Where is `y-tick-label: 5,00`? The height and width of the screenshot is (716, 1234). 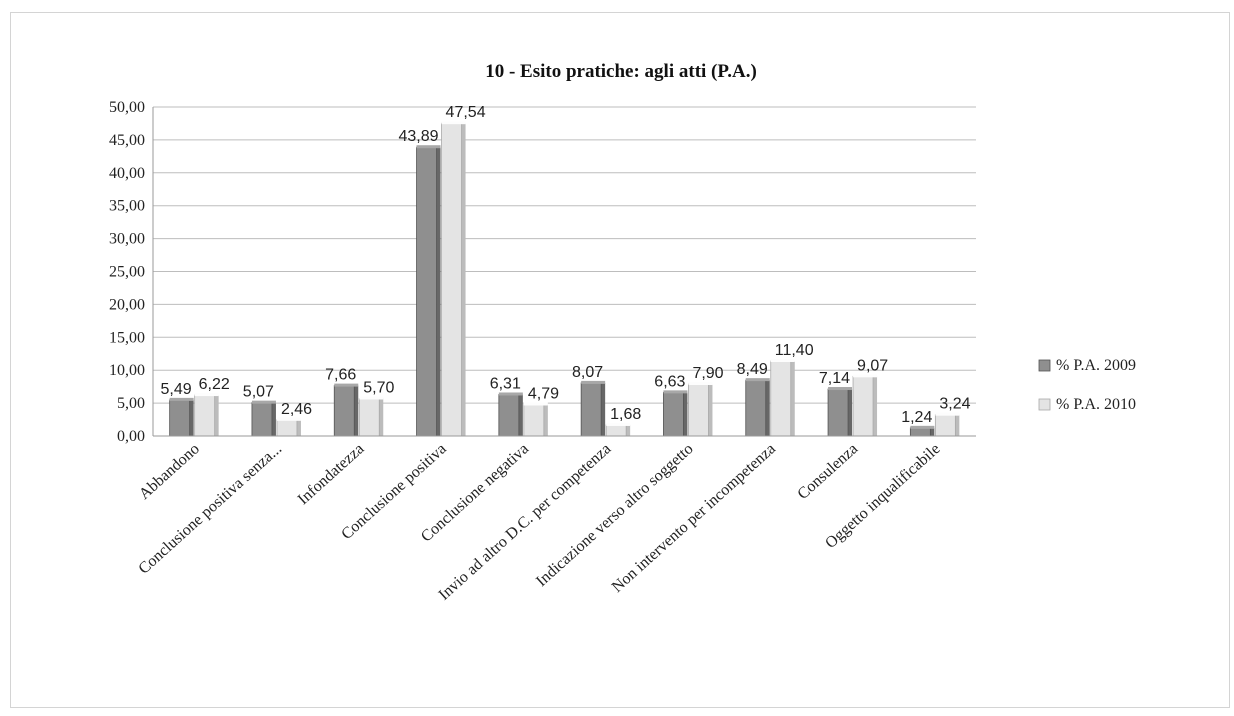 y-tick-label: 5,00 is located at coordinates (131, 403).